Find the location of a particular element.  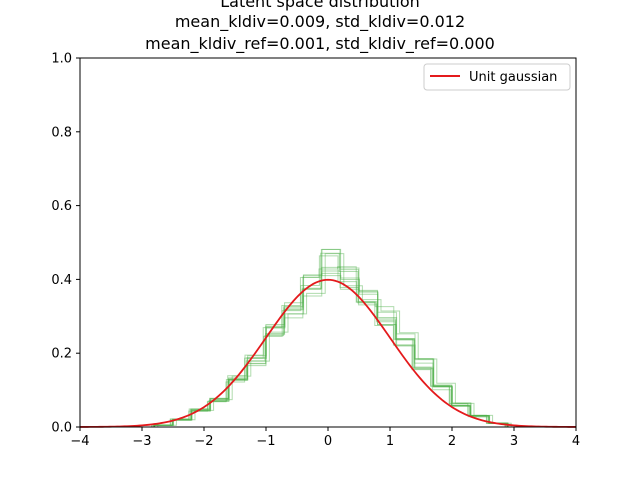

x-tick-label: −1 is located at coordinates (265, 441).